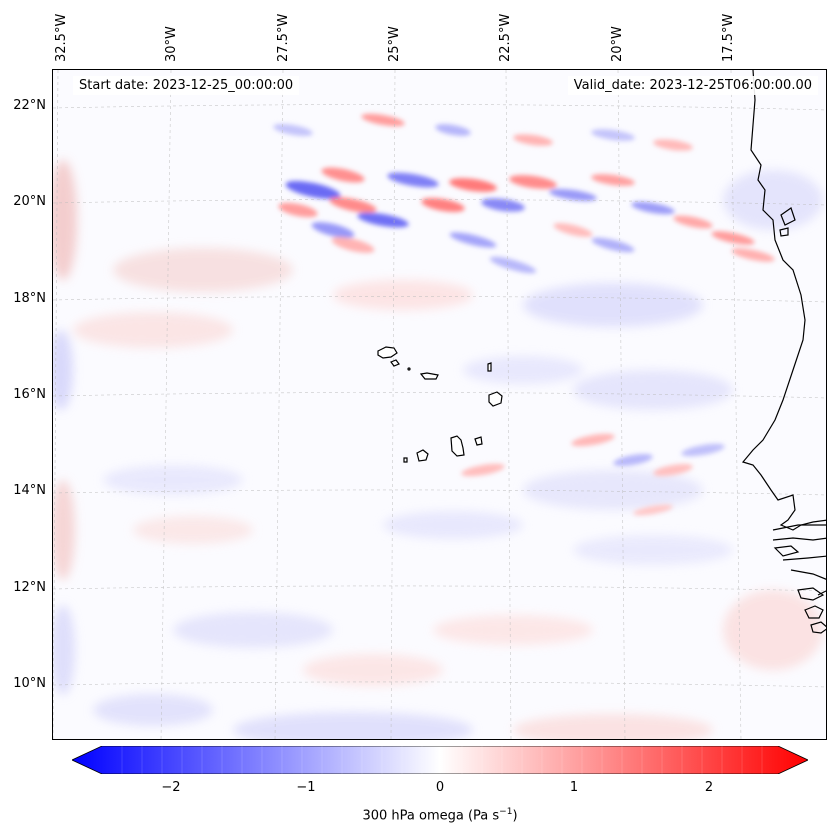  I want to click on colorbar-tick-minus-1: −1, so click(306, 787).